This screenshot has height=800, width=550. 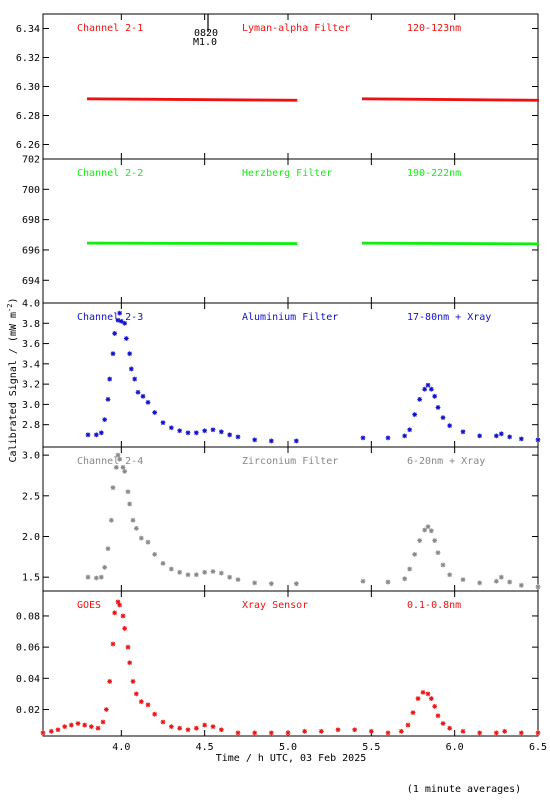 What do you see at coordinates (275, 605) in the screenshot?
I see `panel-label: Xray Sensor` at bounding box center [275, 605].